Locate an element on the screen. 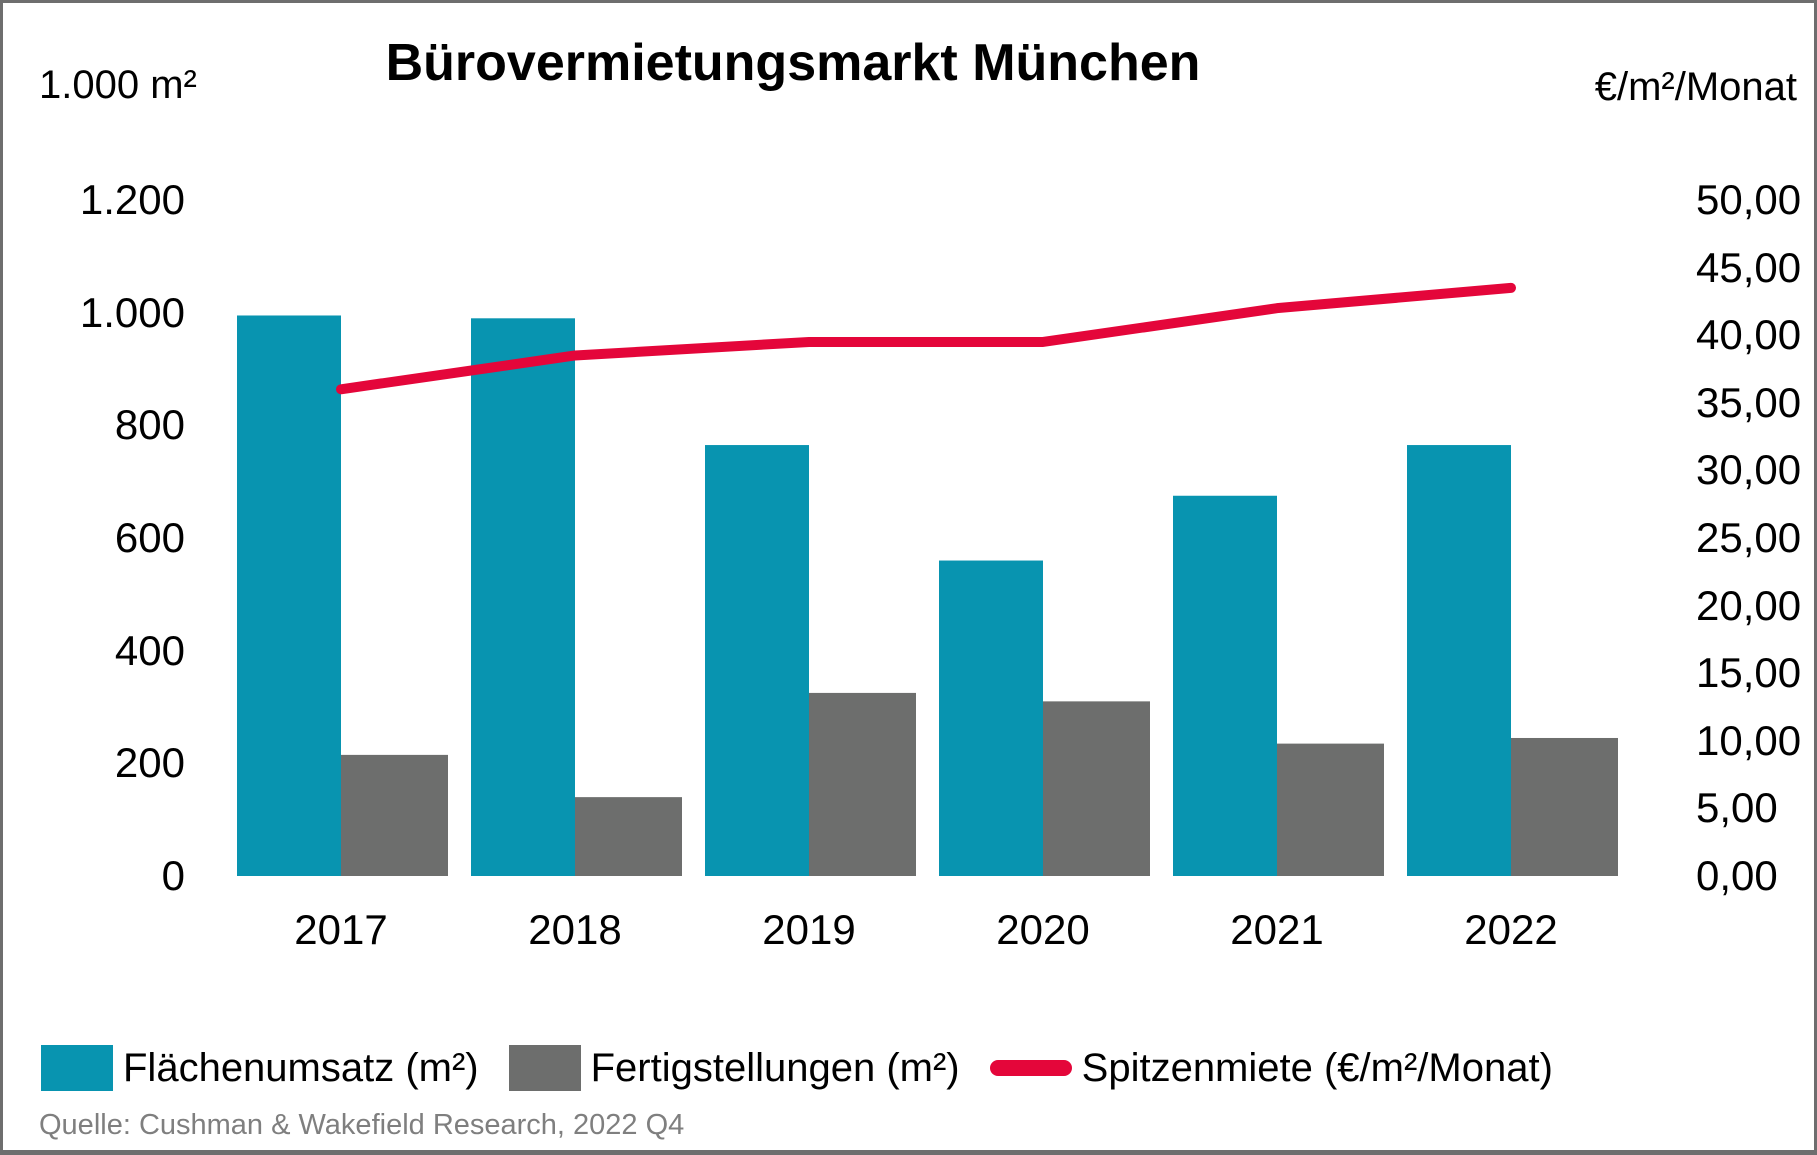 The width and height of the screenshot is (1817, 1155). legend-swatch-spitzenmiete is located at coordinates (1030, 1068).